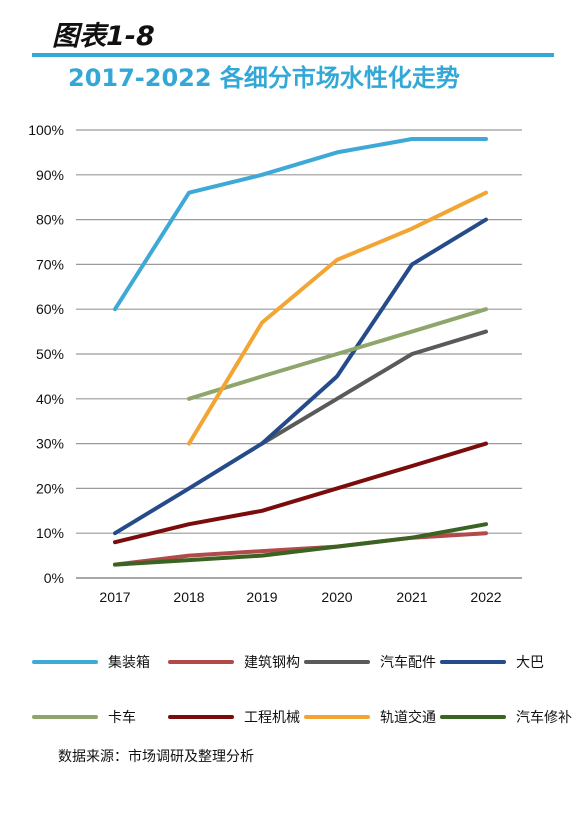 The width and height of the screenshot is (580, 838). Describe the element at coordinates (272, 718) in the screenshot. I see `legend-label: 工程机械` at that location.